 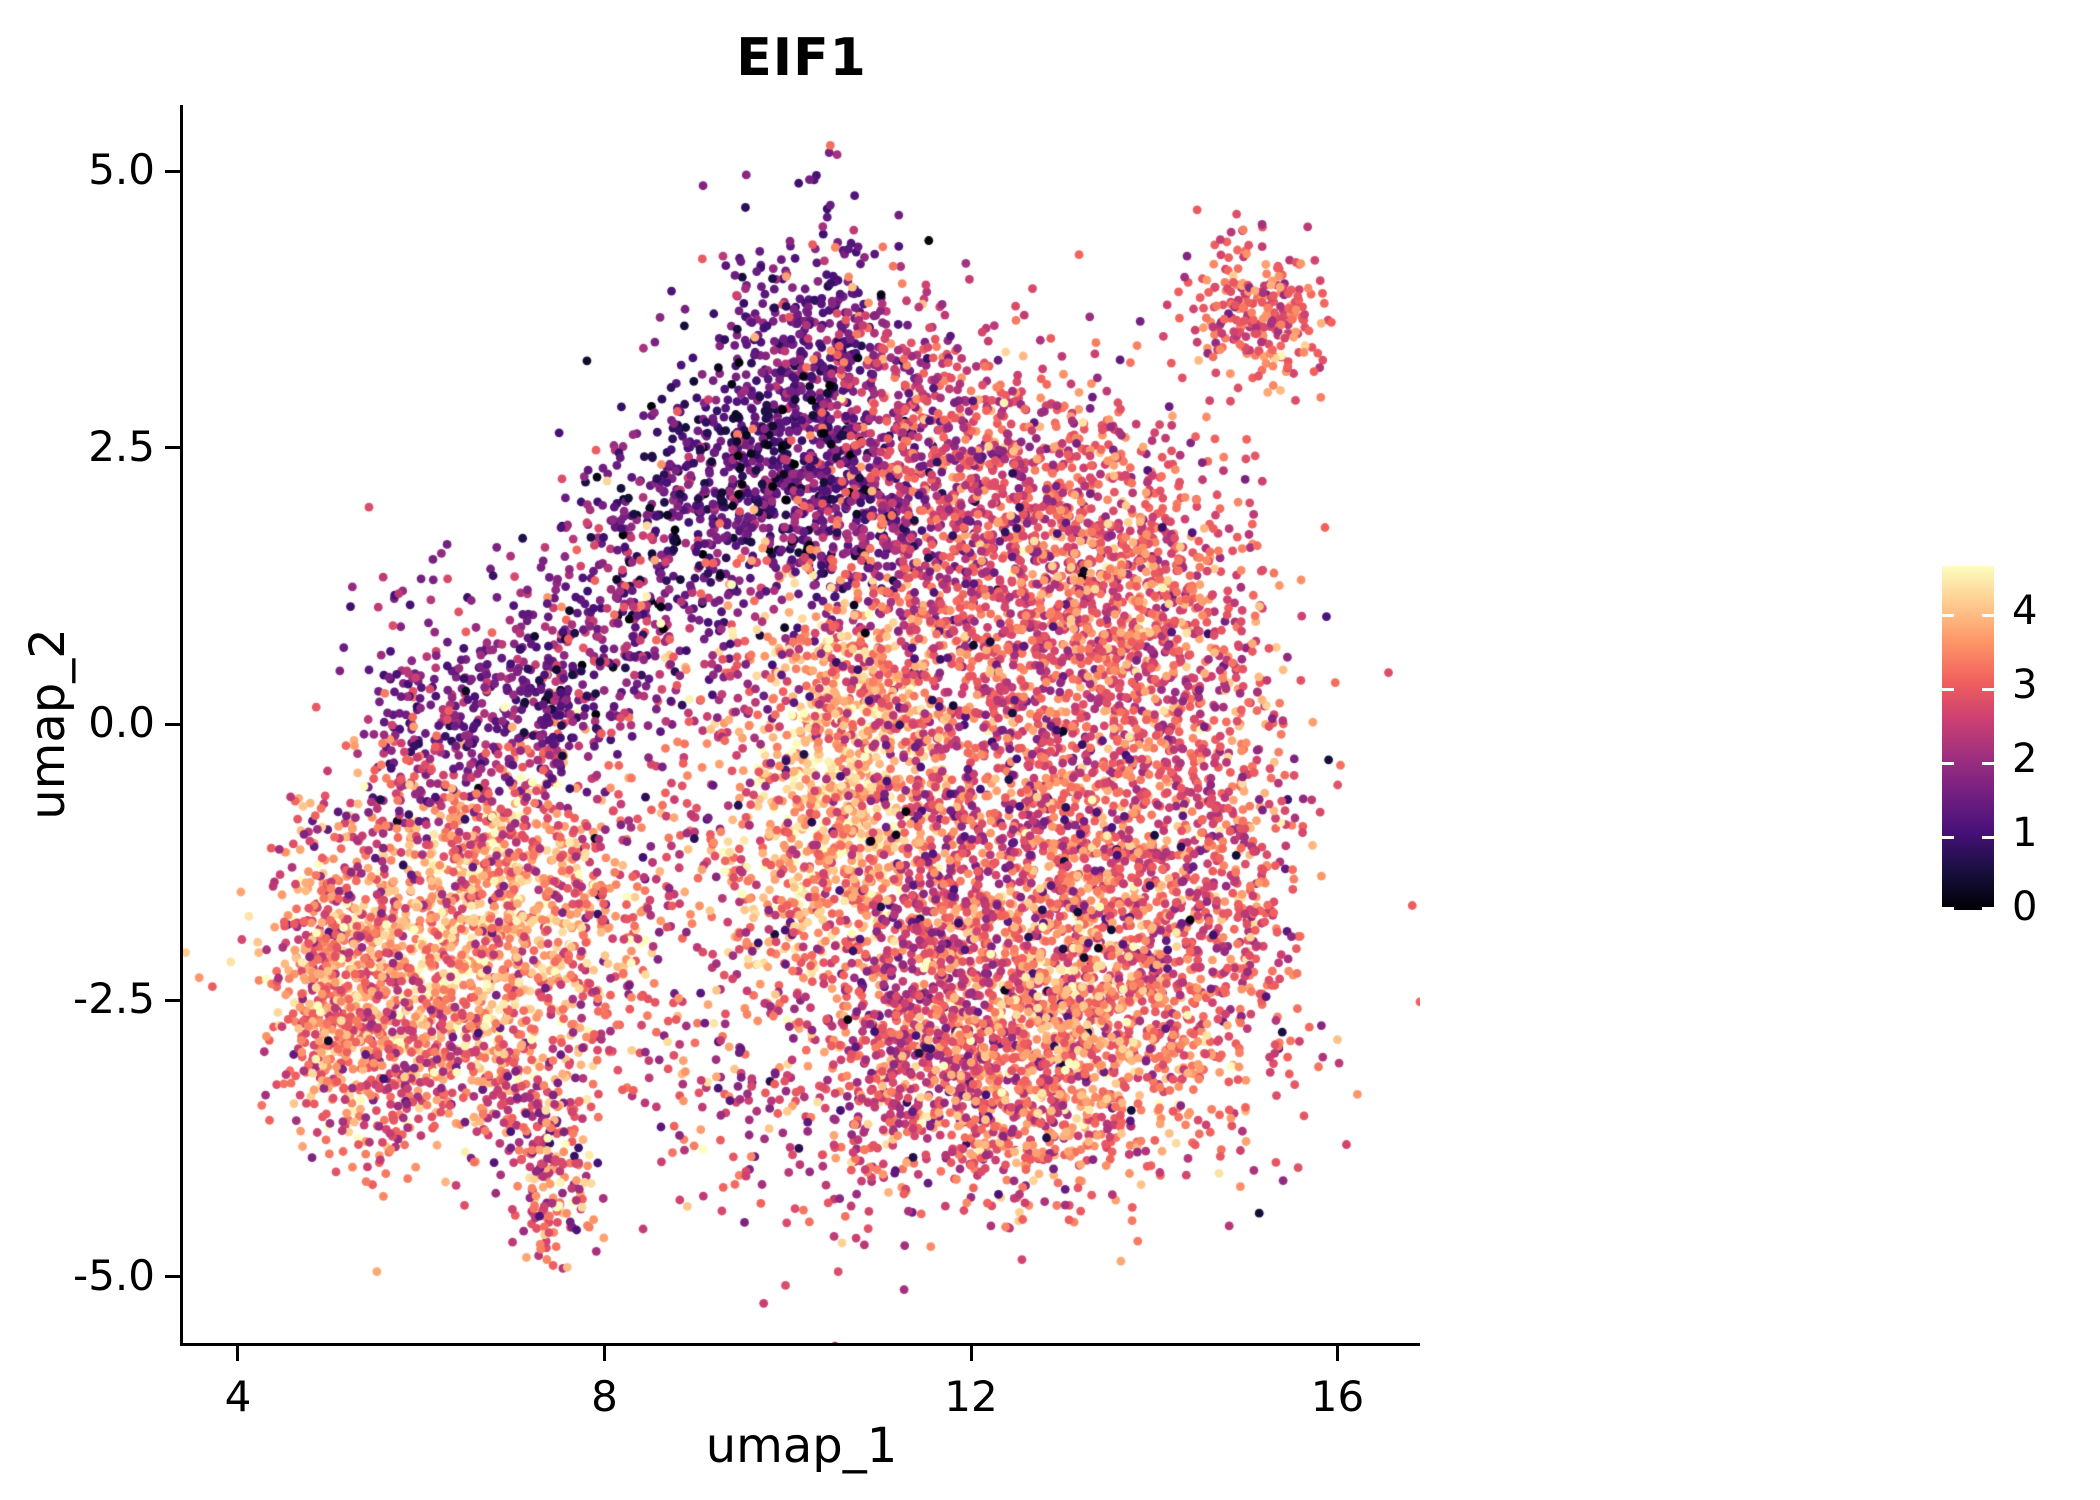 I want to click on y-tick-label: 0.0, so click(x=121, y=722).